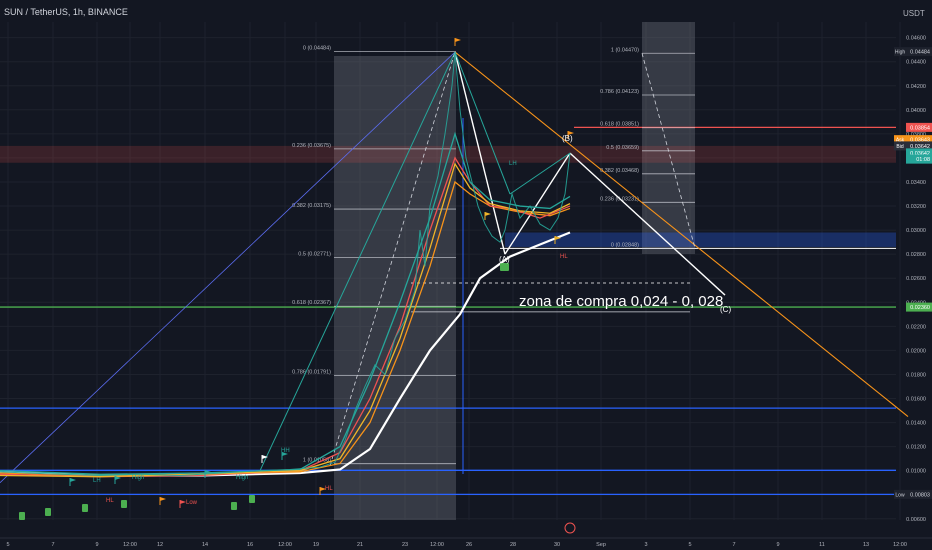  I want to click on y-tick-label: 0.03200, so click(916, 207).